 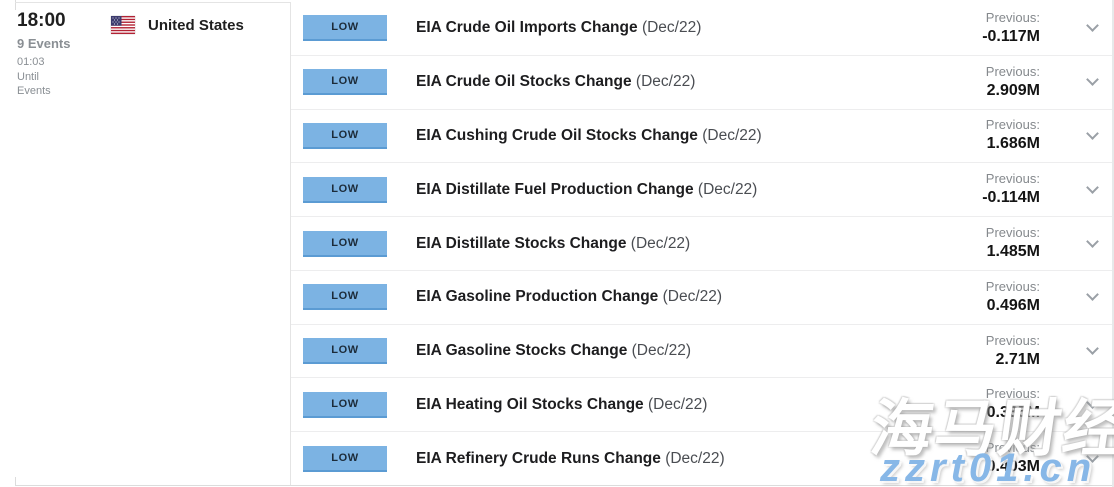 I want to click on event-name: EIA Crude Oil Imports Change (Dec/22), so click(x=559, y=28).